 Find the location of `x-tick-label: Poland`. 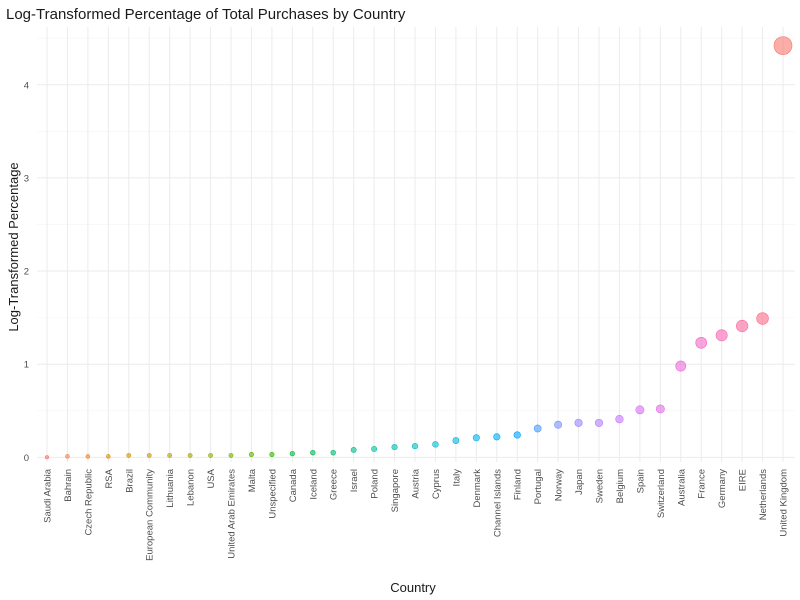

x-tick-label: Poland is located at coordinates (375, 484).